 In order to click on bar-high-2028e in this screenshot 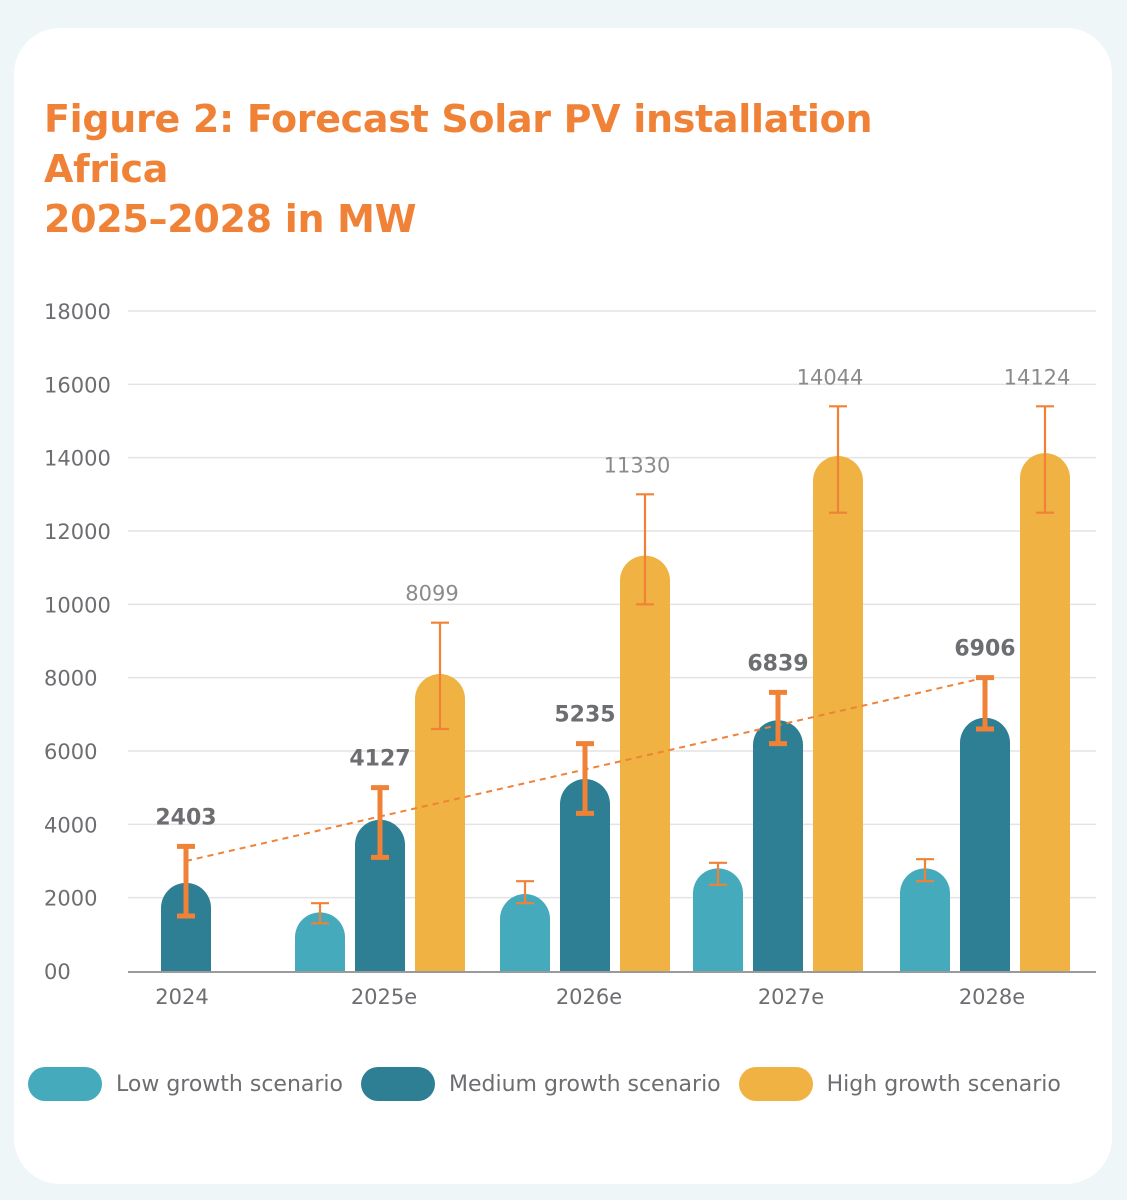, I will do `click(1045, 712)`.